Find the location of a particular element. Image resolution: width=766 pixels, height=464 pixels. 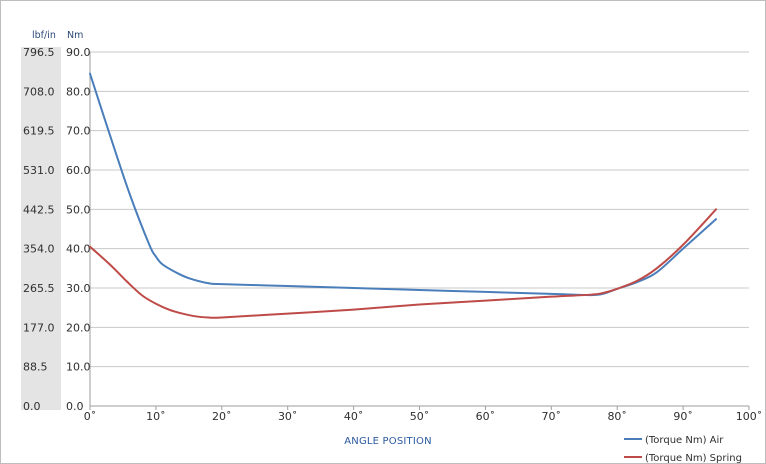

x-tick-label: 10˚ is located at coordinates (156, 416).